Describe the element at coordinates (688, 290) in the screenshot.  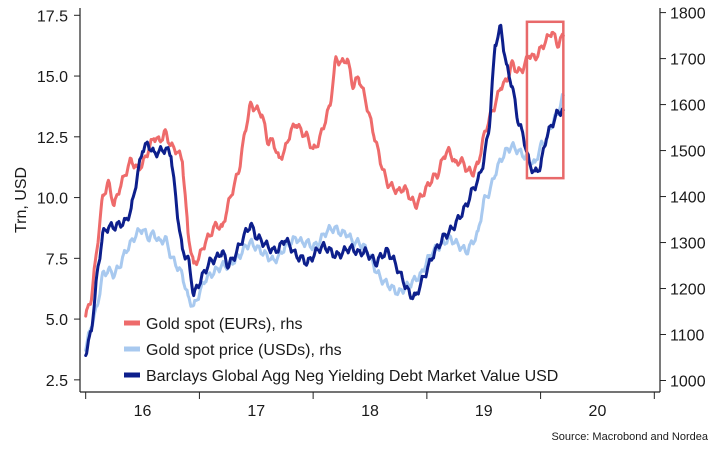
I see `right-tick-label: 1200` at that location.